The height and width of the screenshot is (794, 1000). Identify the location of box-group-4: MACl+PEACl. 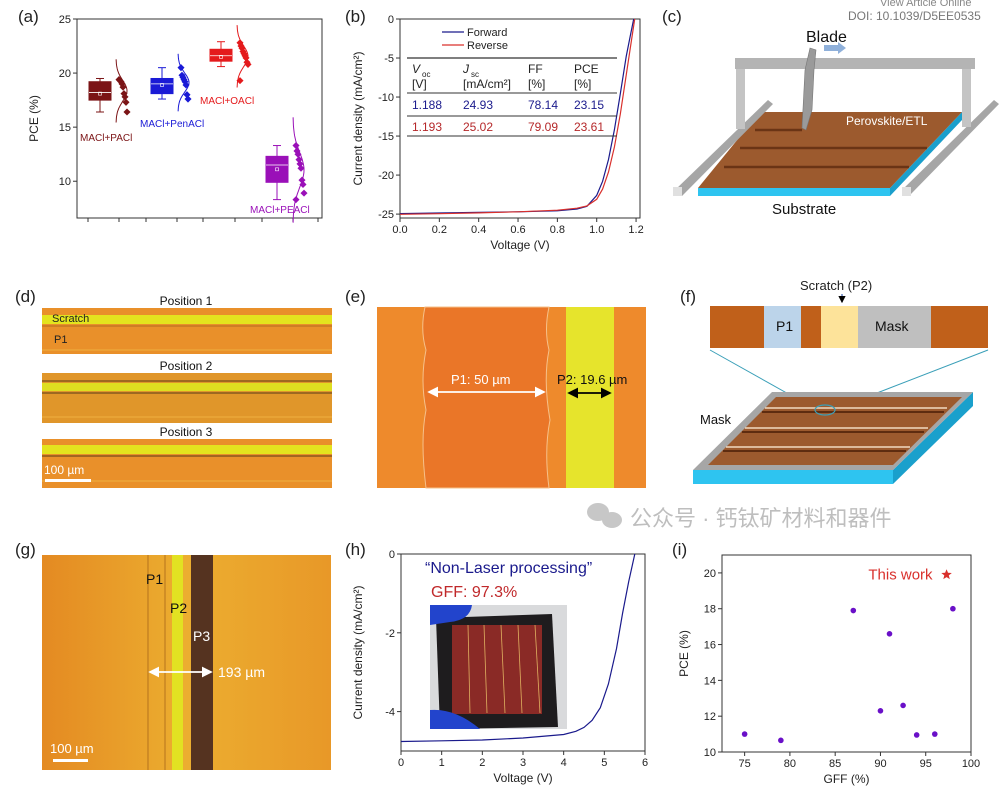
(280, 170).